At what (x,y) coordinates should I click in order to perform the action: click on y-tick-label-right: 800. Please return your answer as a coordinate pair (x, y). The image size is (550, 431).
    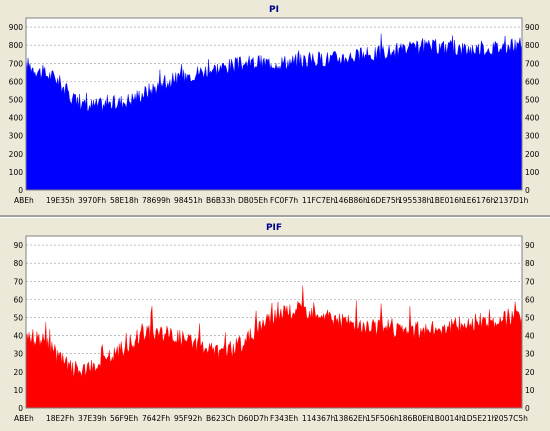
    Looking at the image, I should click on (532, 45).